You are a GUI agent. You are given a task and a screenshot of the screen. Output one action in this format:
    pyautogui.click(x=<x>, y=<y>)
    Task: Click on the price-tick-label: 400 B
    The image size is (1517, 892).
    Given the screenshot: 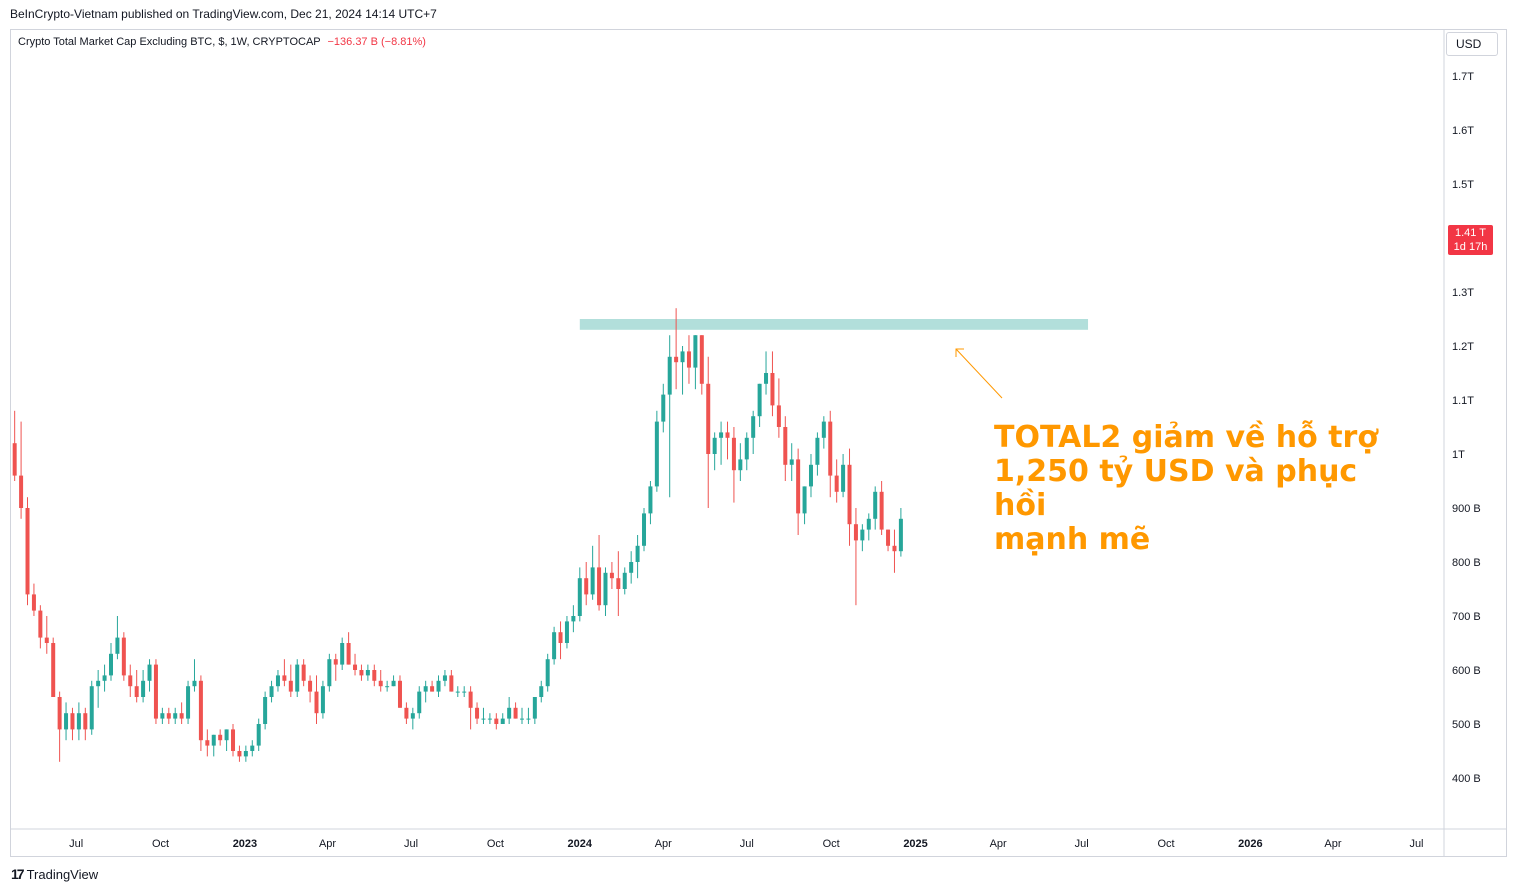 What is the action you would take?
    pyautogui.click(x=1466, y=779)
    